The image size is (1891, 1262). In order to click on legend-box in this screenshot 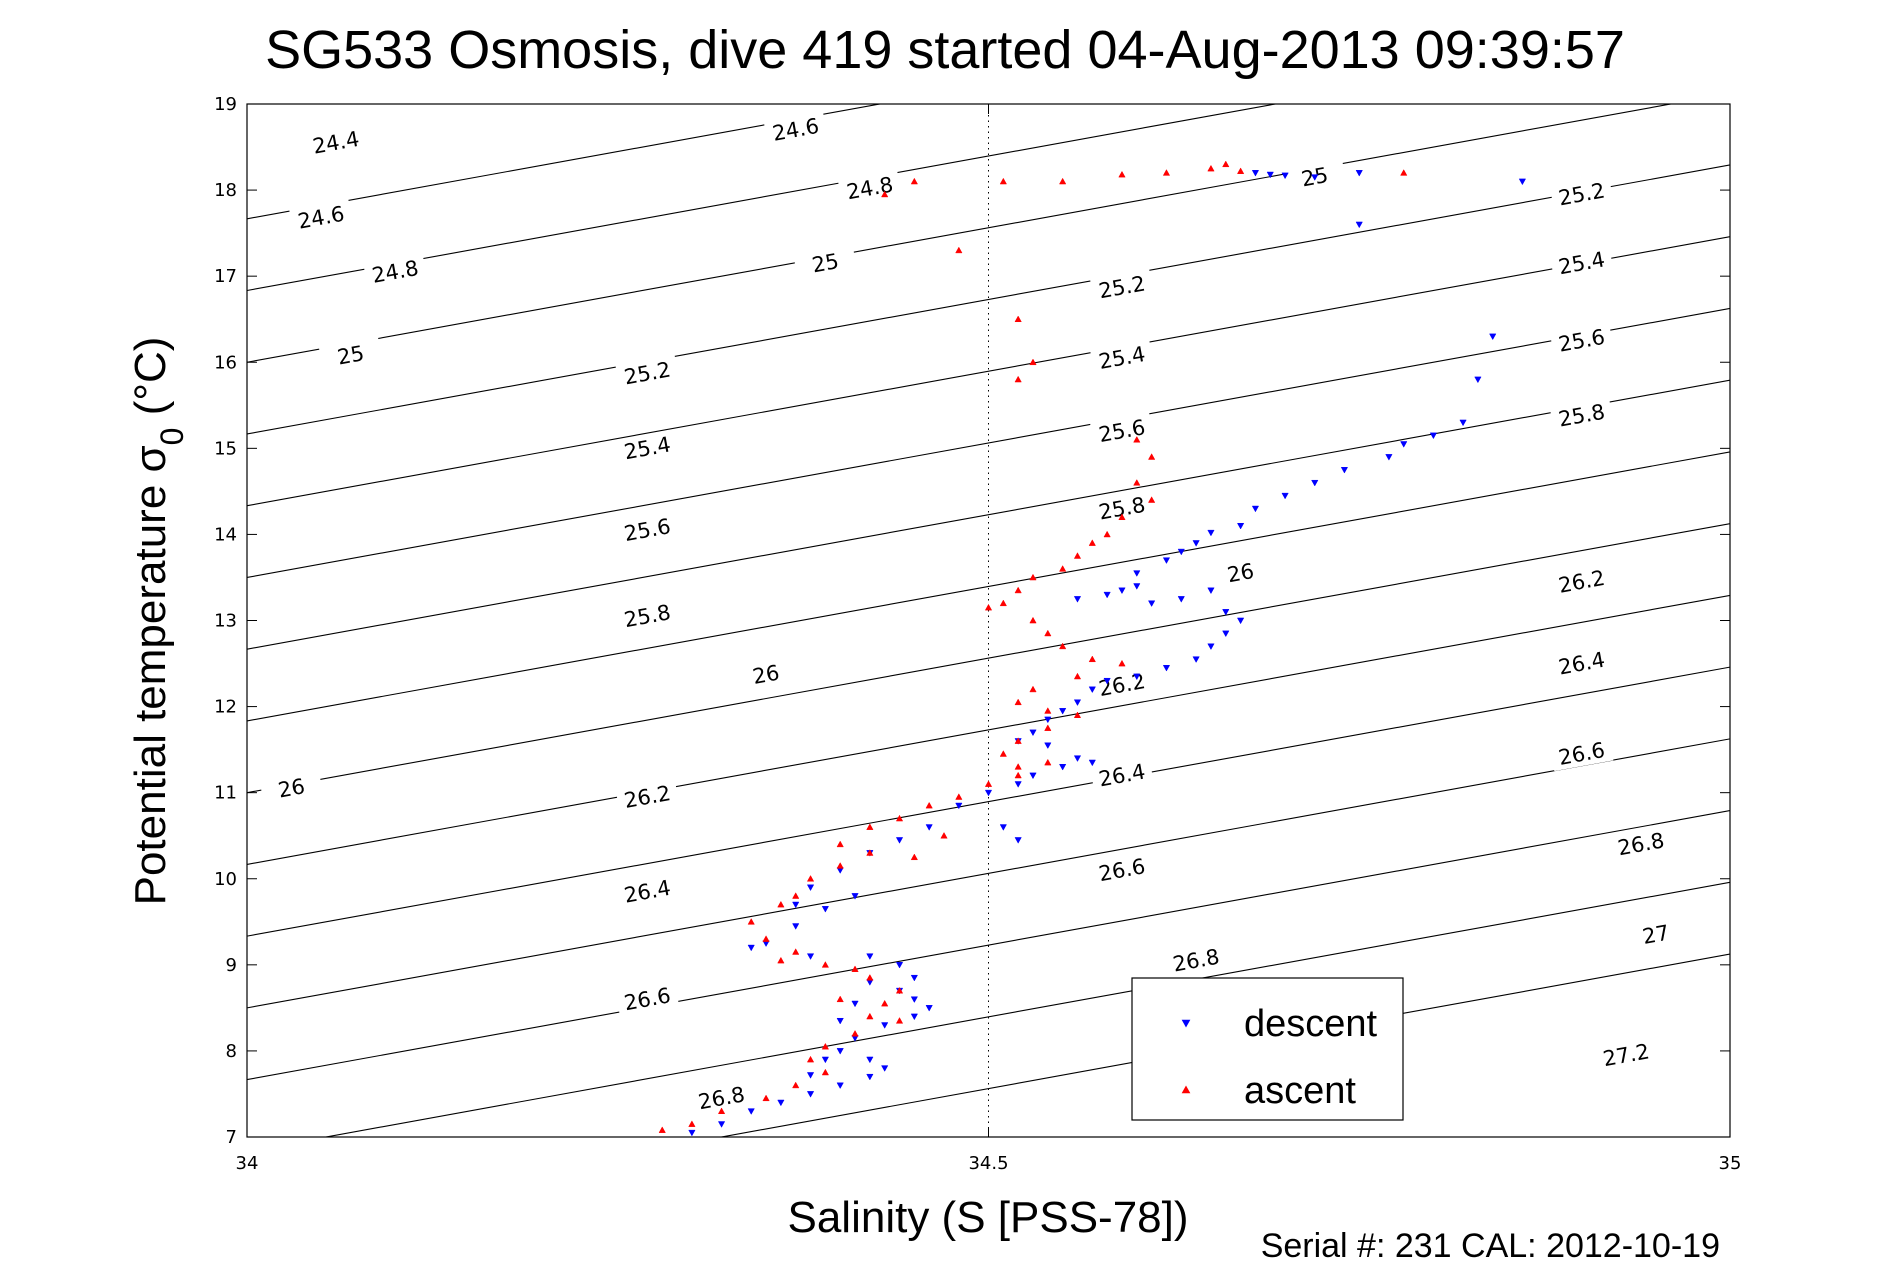, I will do `click(1267, 1049)`.